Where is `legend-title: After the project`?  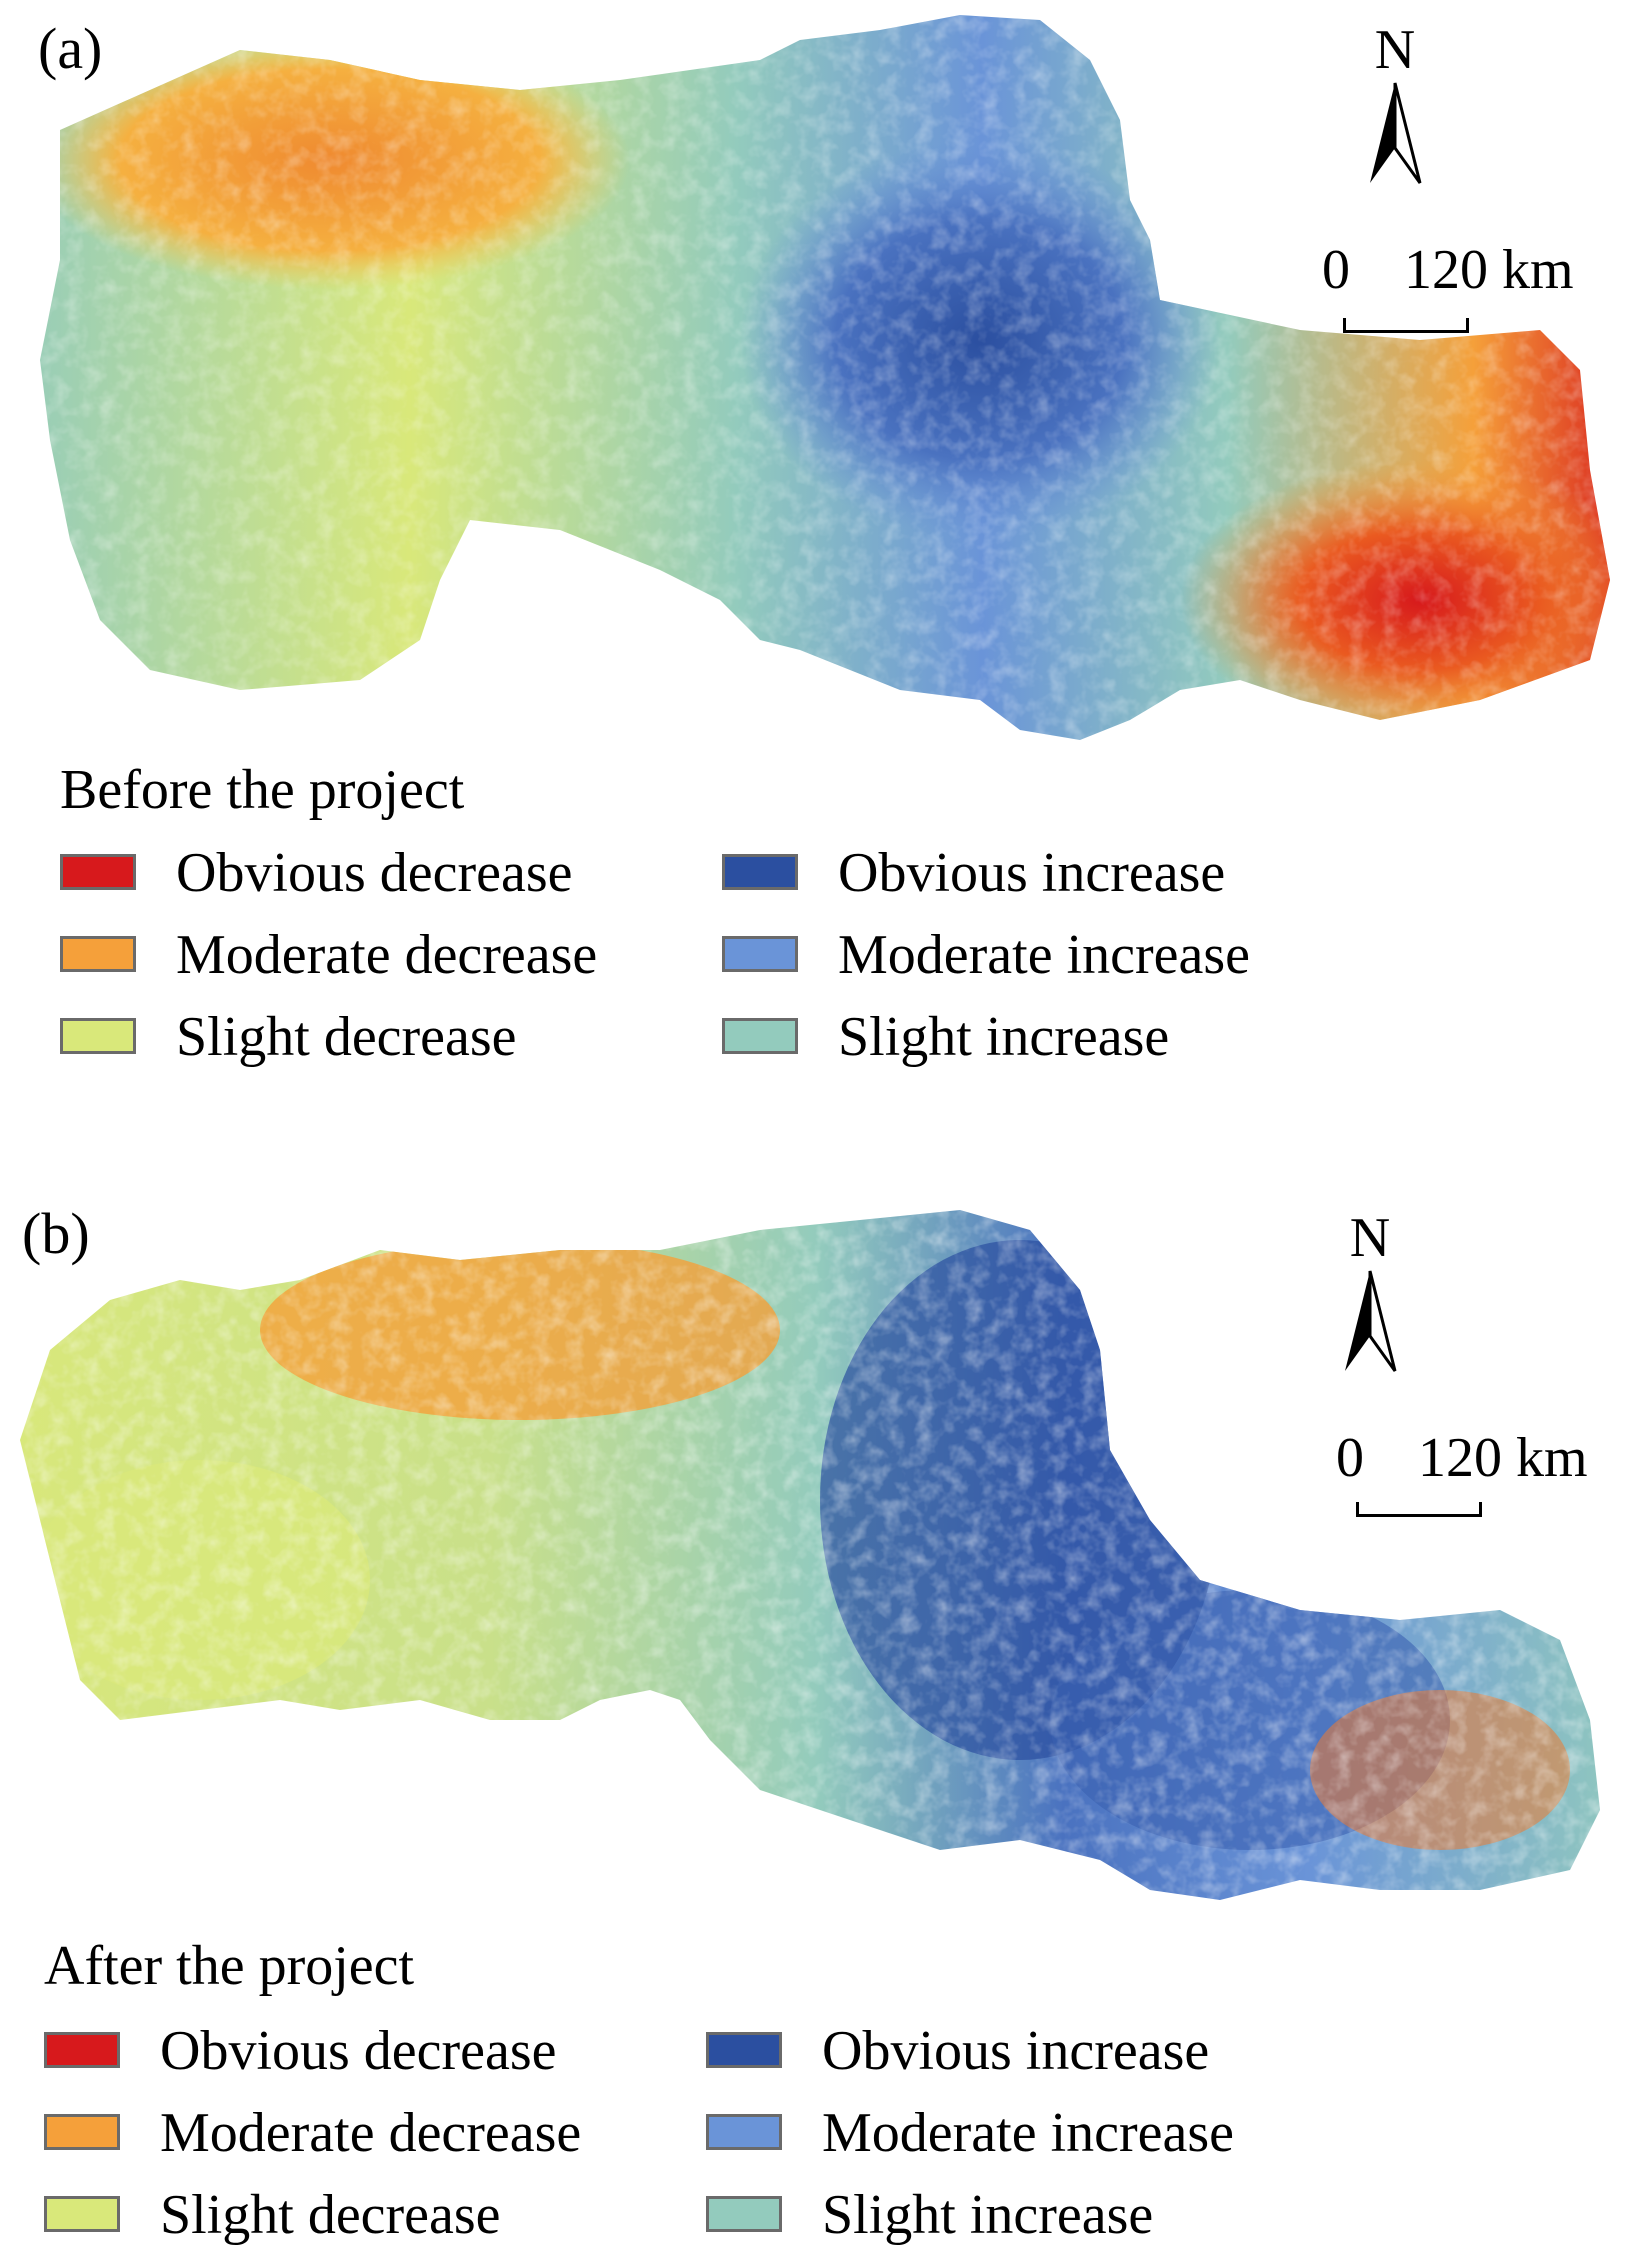 legend-title: After the project is located at coordinates (229, 1966).